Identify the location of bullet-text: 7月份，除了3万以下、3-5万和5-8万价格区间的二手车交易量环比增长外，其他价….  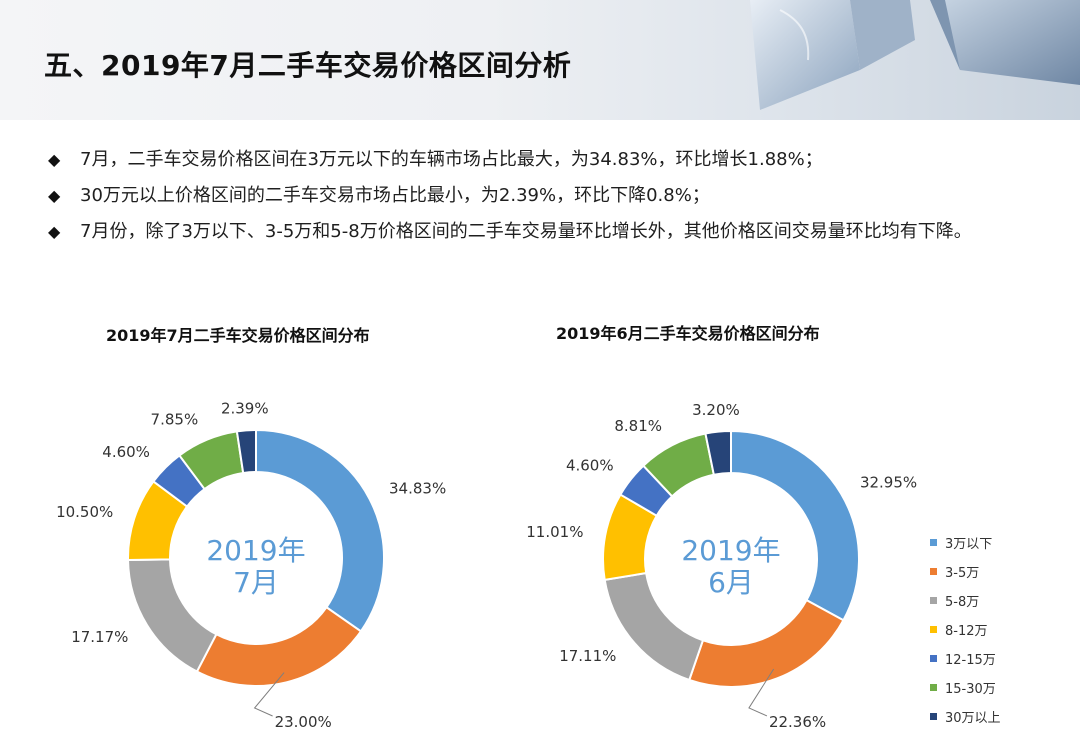
(526, 231).